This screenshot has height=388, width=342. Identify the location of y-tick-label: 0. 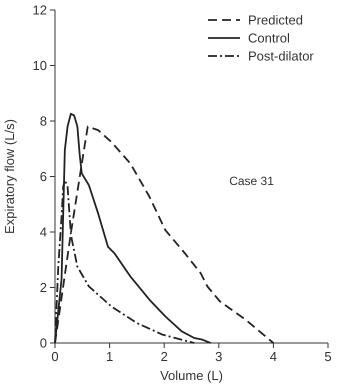
(43, 343).